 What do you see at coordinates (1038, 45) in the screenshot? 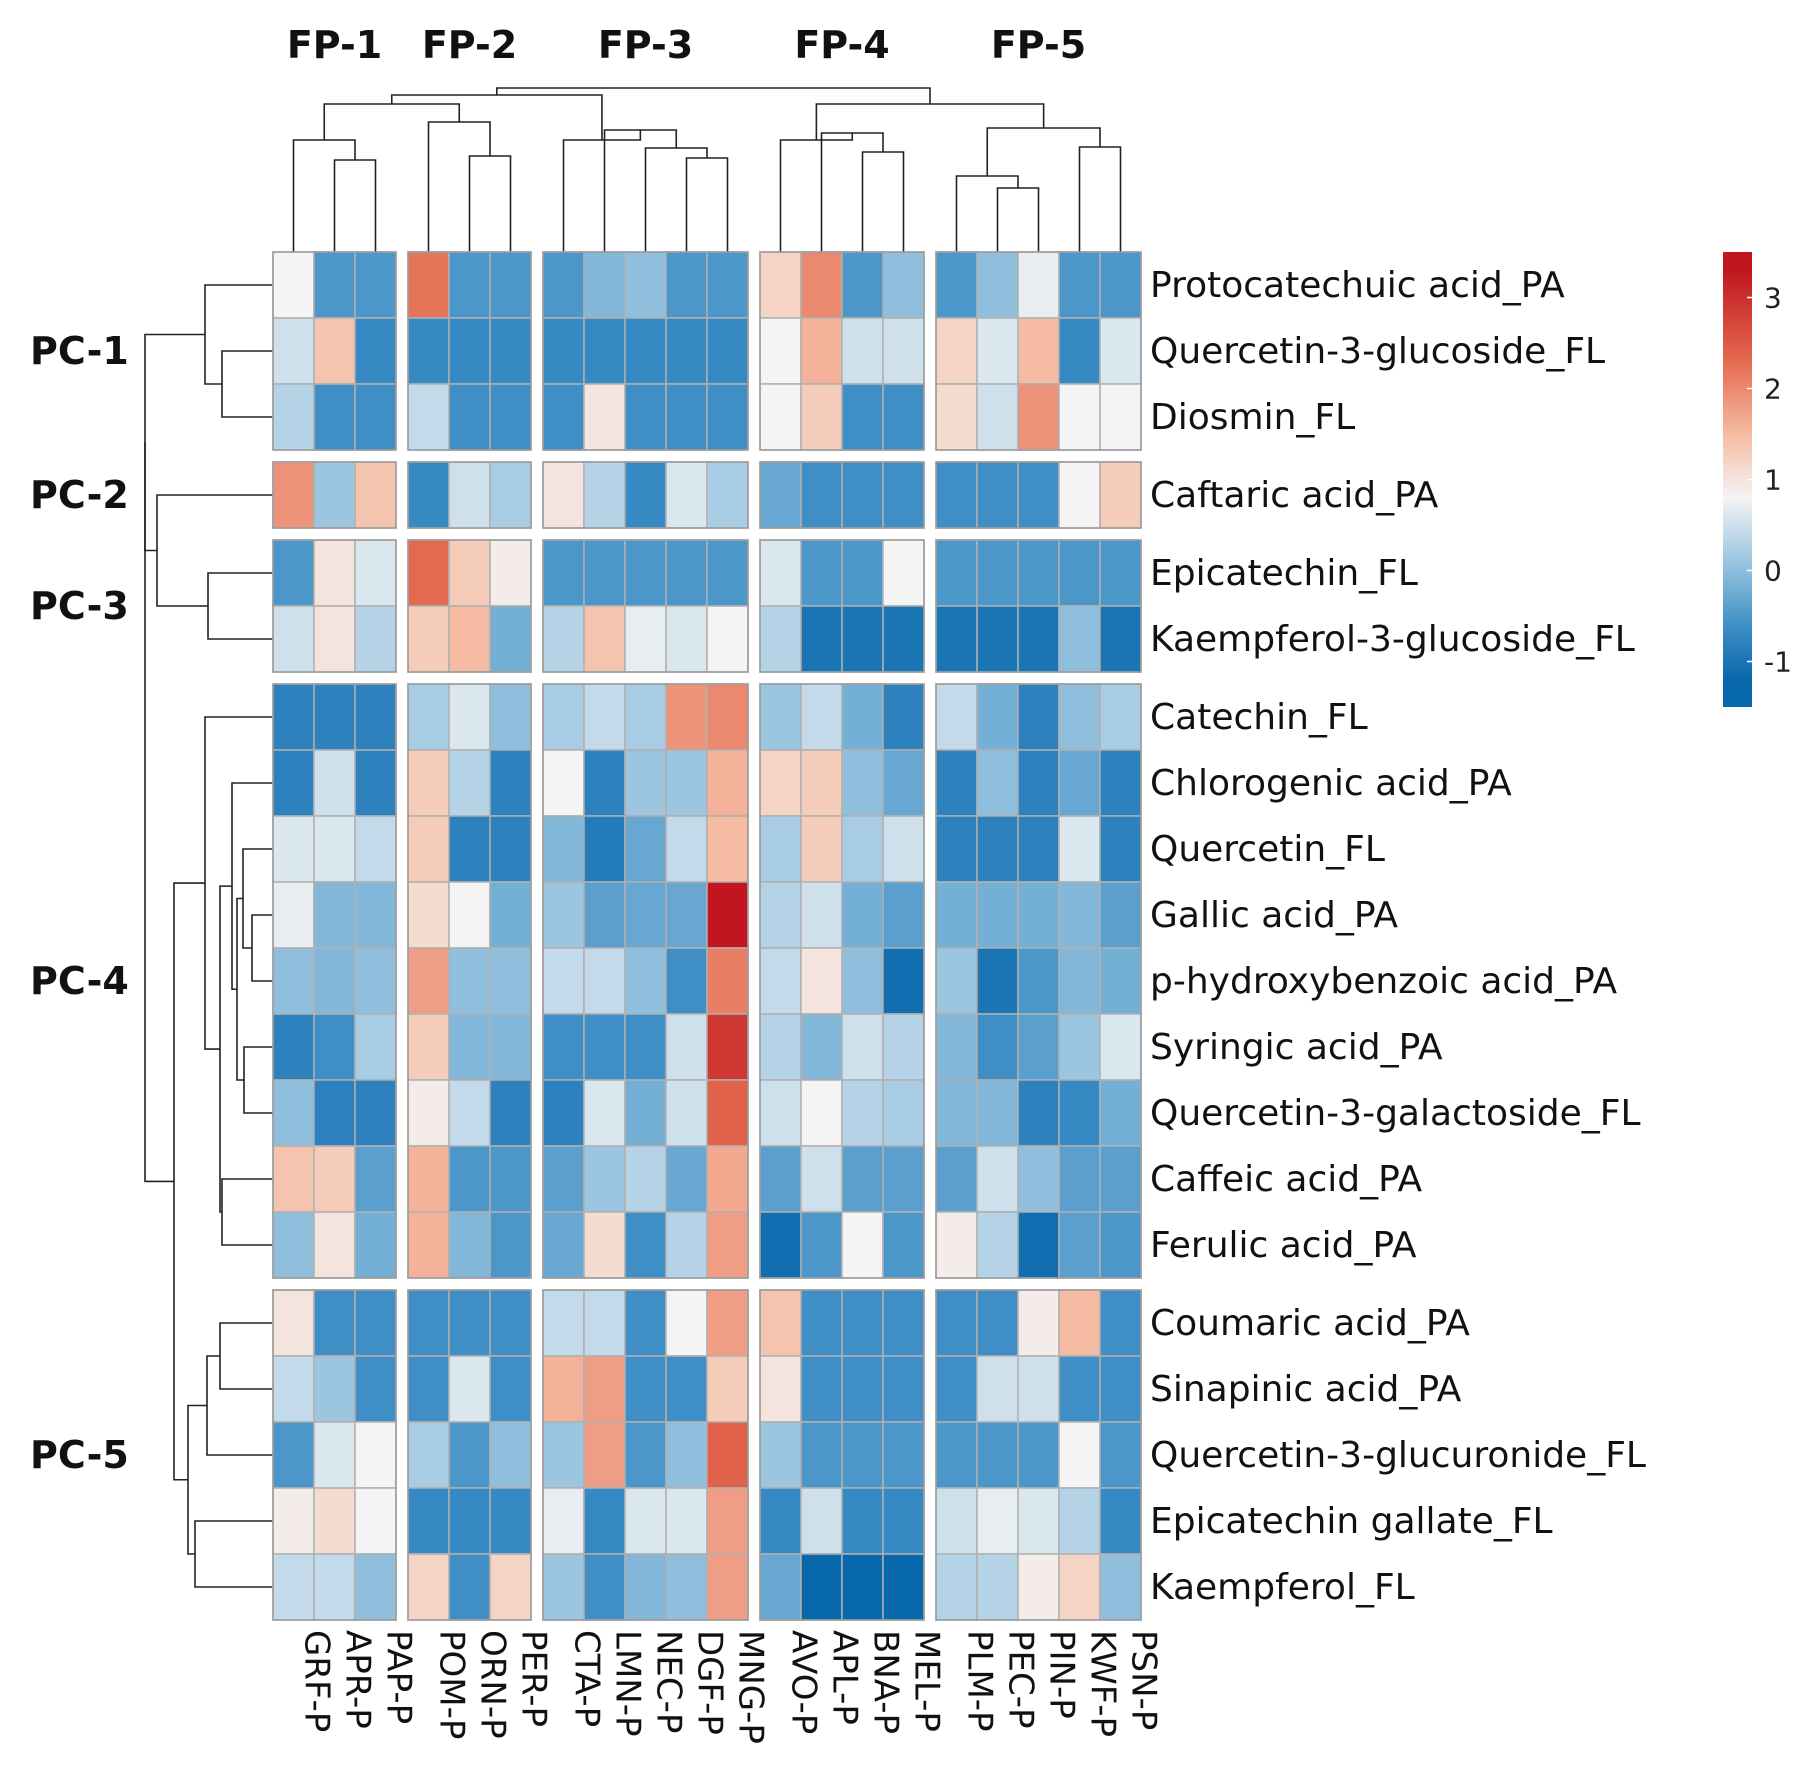
I see `column-group-label: FP-5` at bounding box center [1038, 45].